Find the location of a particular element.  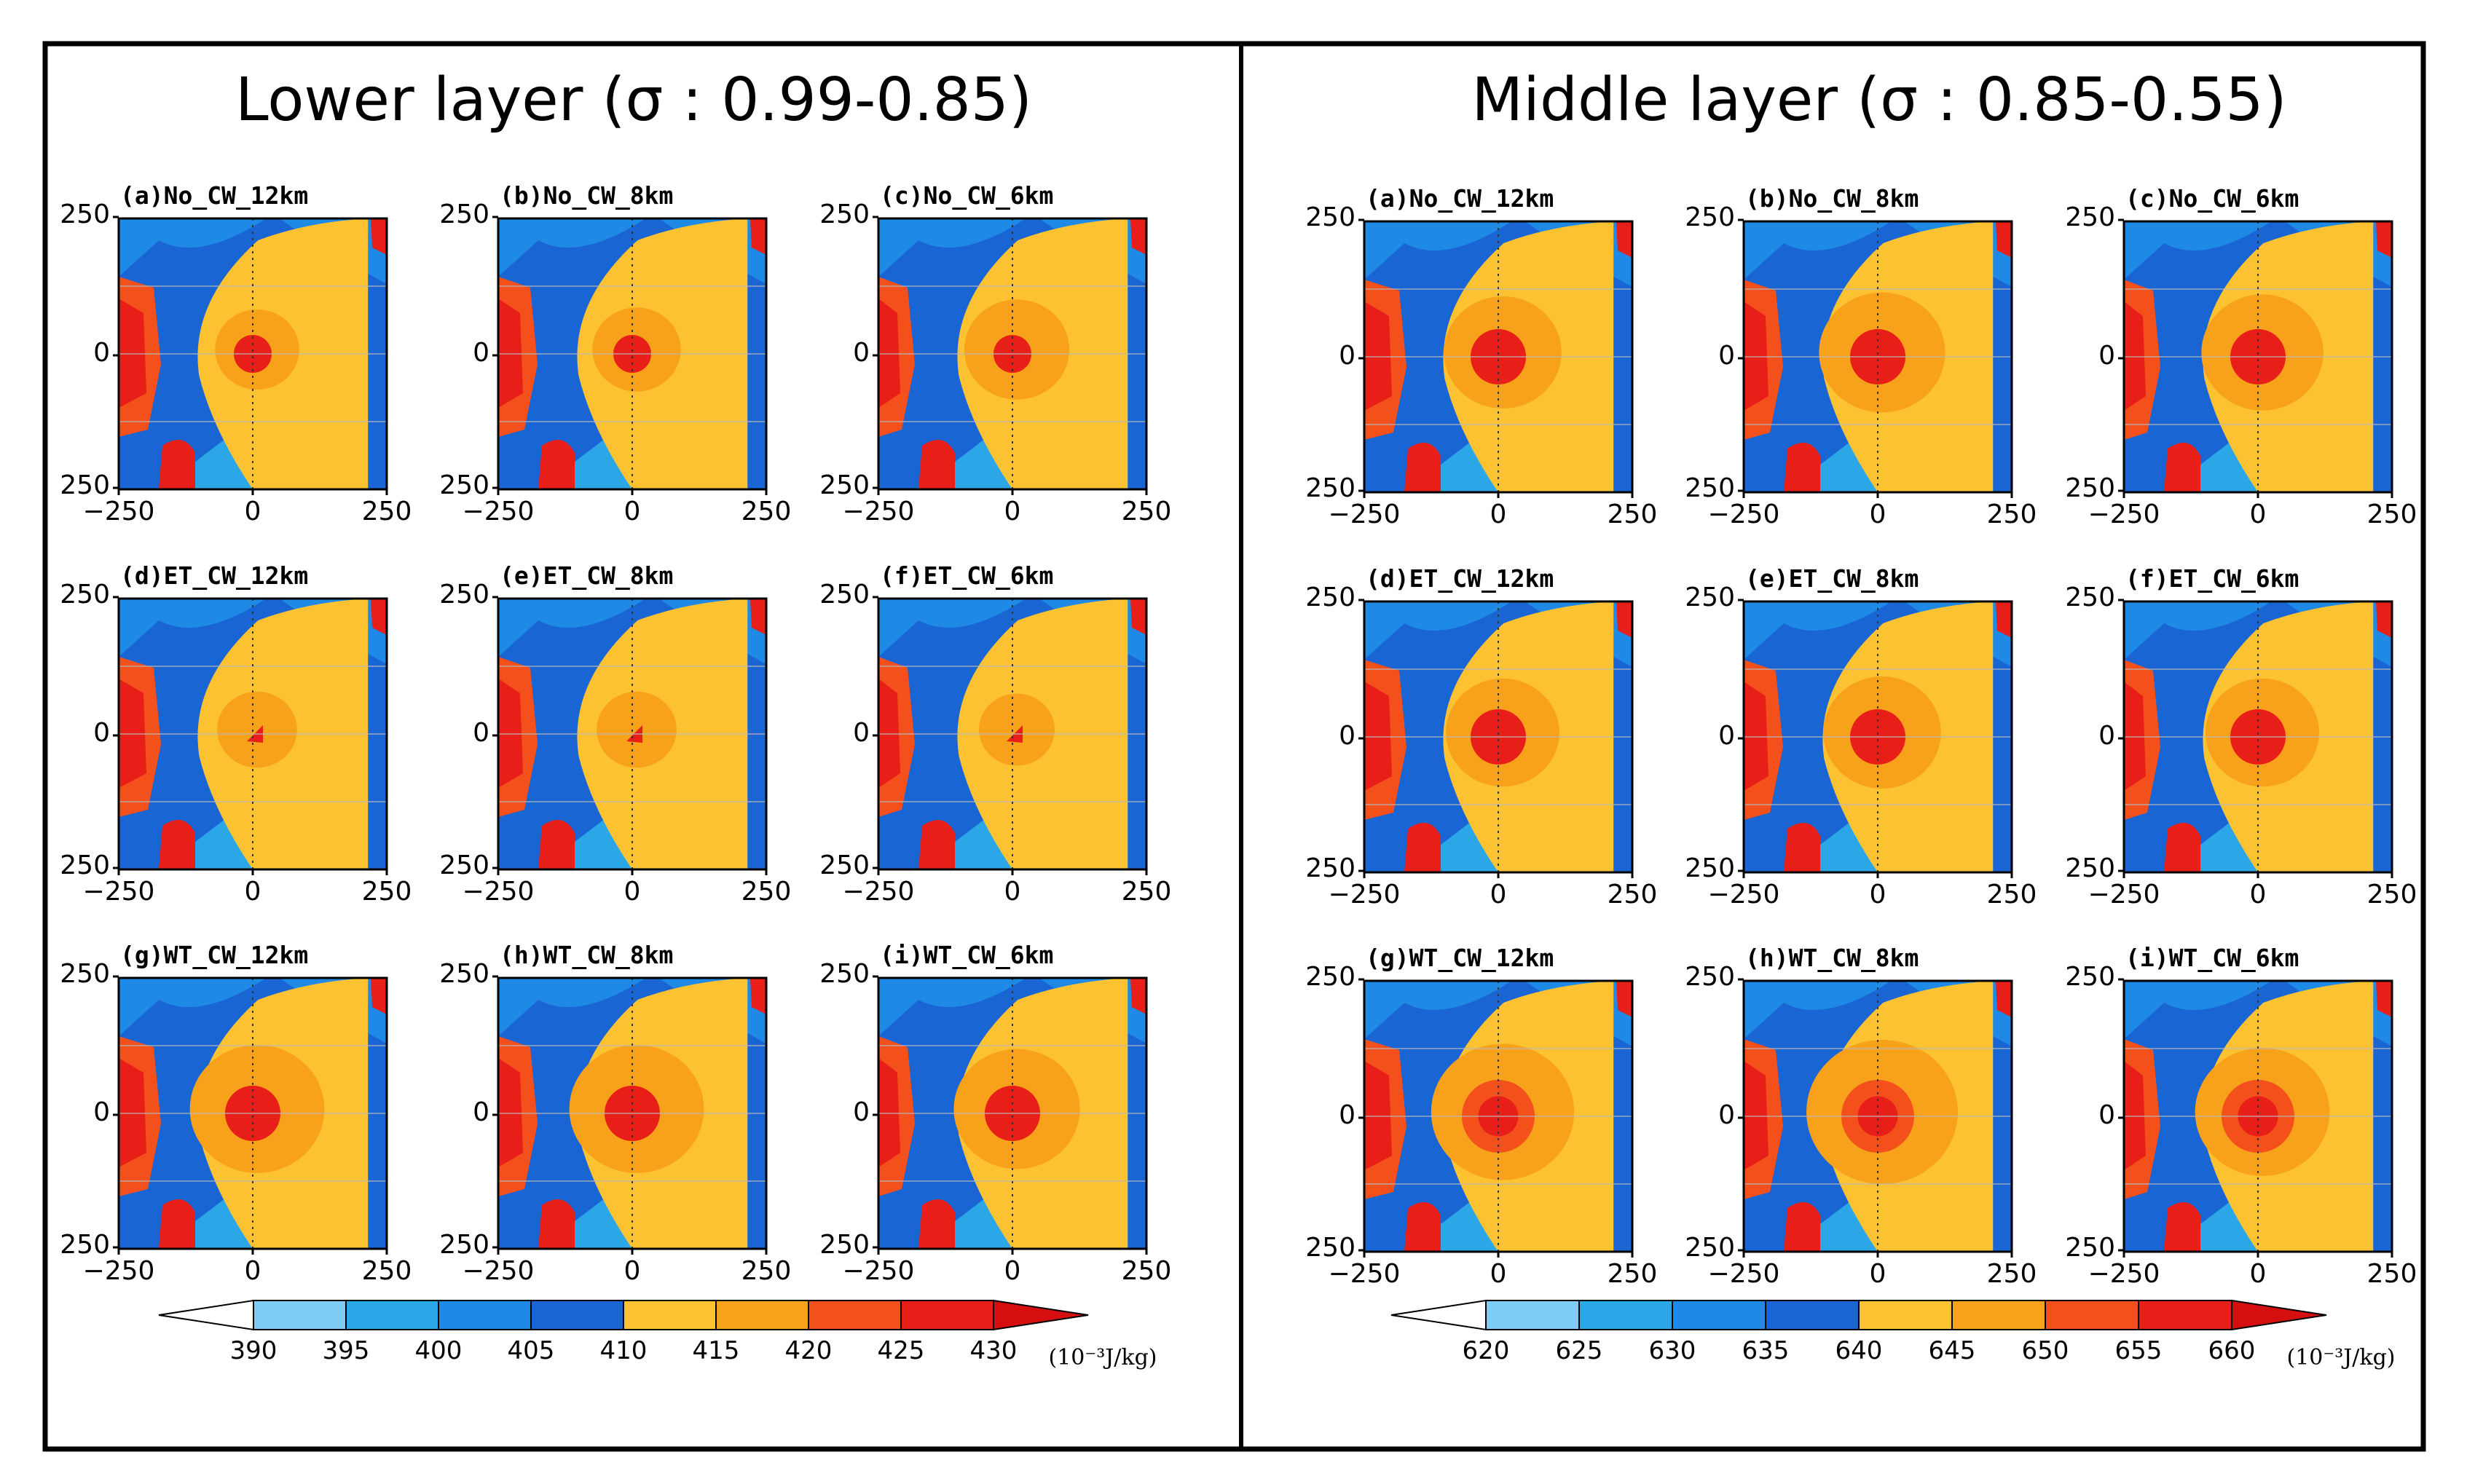

subplot-label: (d)ET_CW_12km is located at coordinates (214, 575).